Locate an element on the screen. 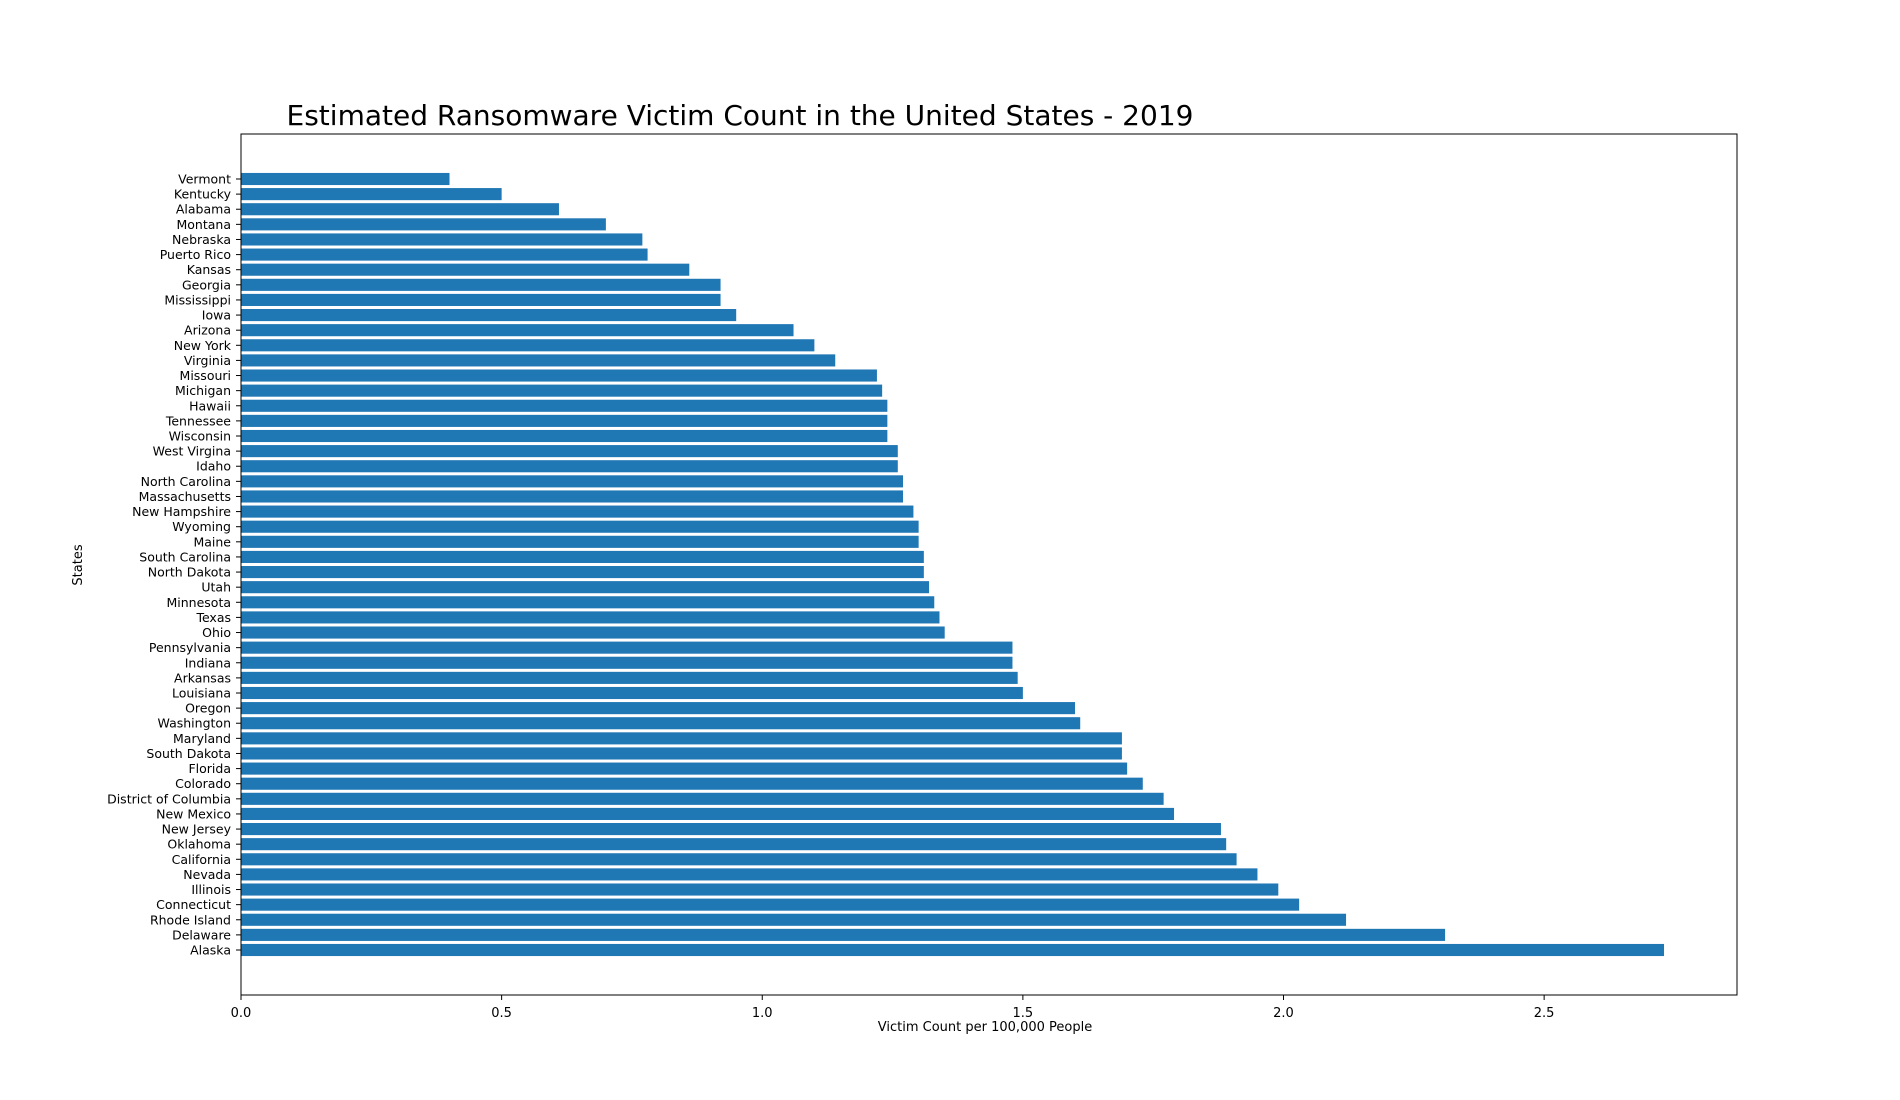 Image resolution: width=1900 pixels, height=1100 pixels. category-label: Minnesota is located at coordinates (198, 602).